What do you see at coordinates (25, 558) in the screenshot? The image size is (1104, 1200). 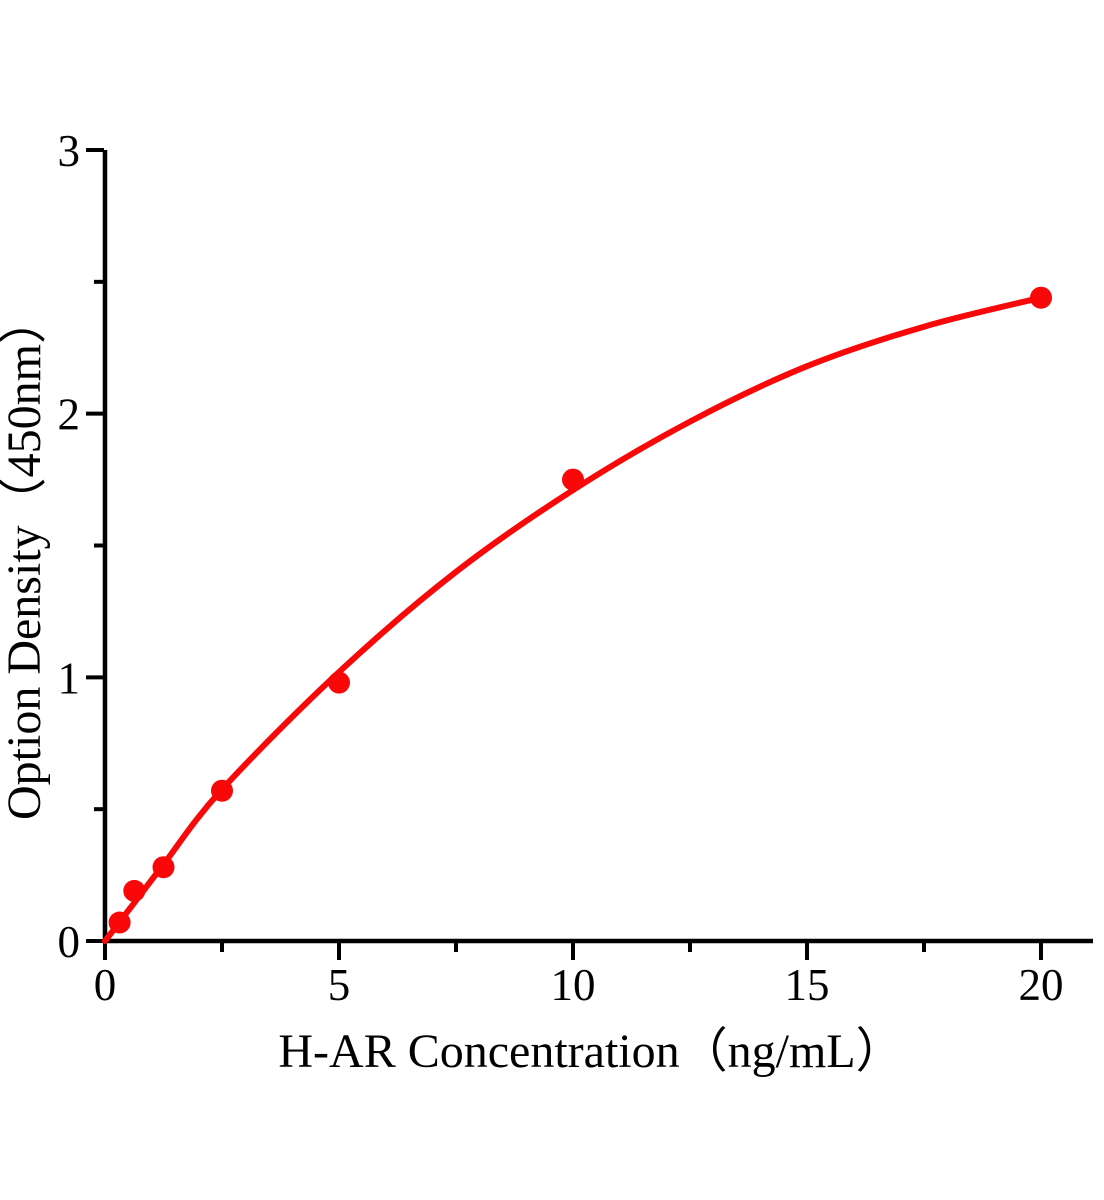 I see `y-axis-title: Option Density（450nm）` at bounding box center [25, 558].